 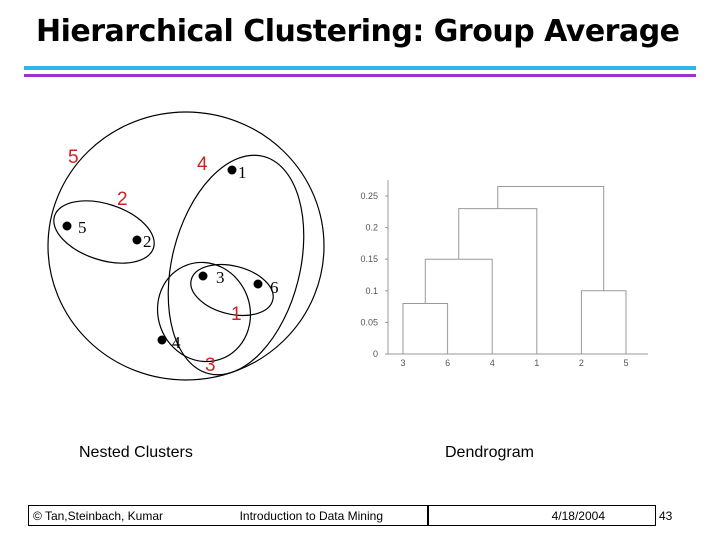 What do you see at coordinates (220, 277) in the screenshot?
I see `point-label-3: 3` at bounding box center [220, 277].